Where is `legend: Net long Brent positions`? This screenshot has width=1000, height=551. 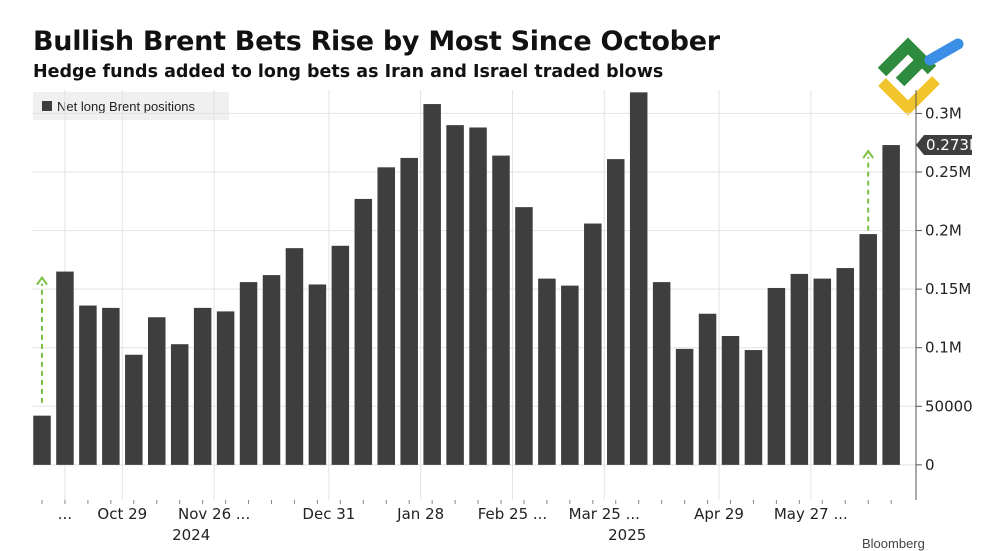
legend: Net long Brent positions is located at coordinates (131, 106).